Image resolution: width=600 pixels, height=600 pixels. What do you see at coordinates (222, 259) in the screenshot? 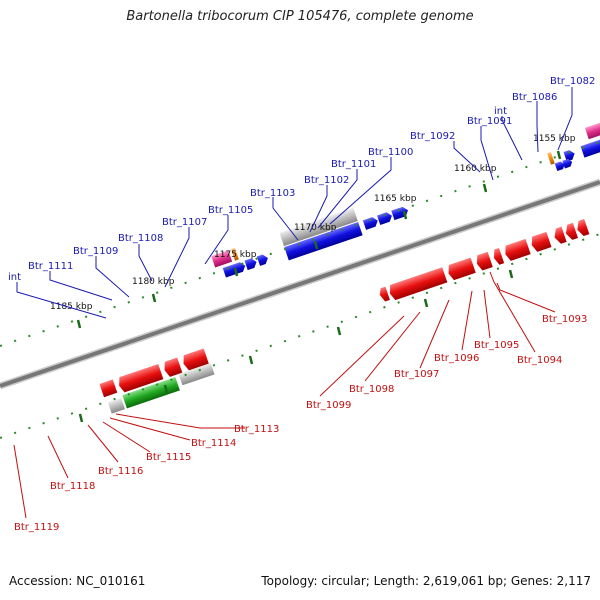
I see `gene-rna` at bounding box center [222, 259].